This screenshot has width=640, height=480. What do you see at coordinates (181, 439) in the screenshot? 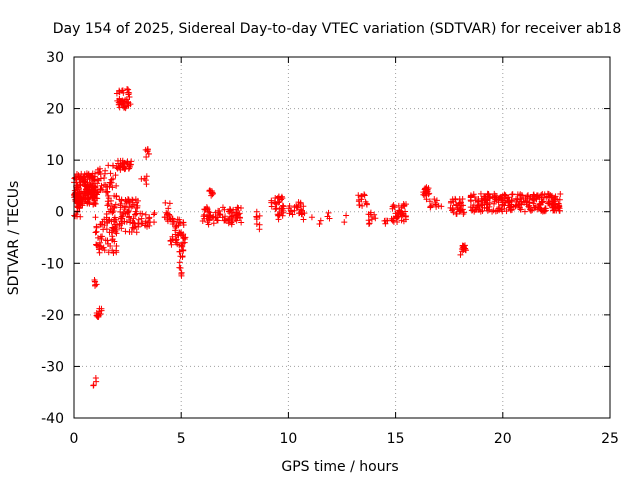
I see `x-tick-label: 5` at bounding box center [181, 439].